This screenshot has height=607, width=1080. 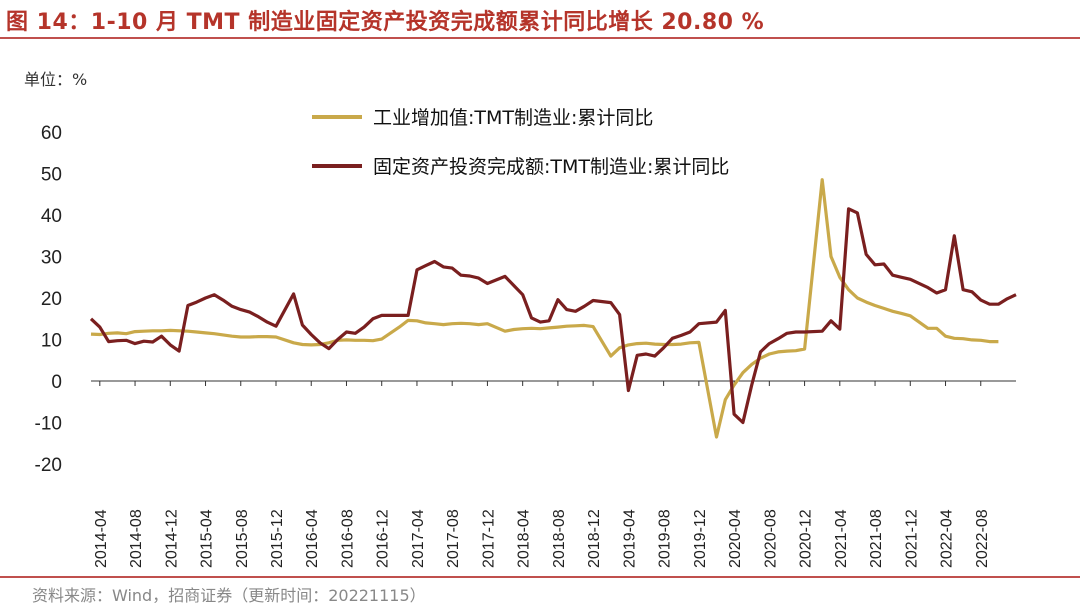 I want to click on x-tick-label: 2018-04, so click(x=524, y=538).